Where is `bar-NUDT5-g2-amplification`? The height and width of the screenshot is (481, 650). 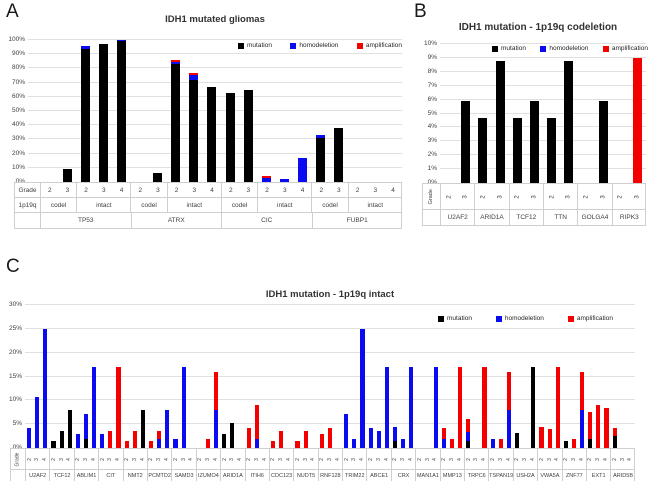
bar-NUDT5-g2-amplification is located at coordinates (297, 444).